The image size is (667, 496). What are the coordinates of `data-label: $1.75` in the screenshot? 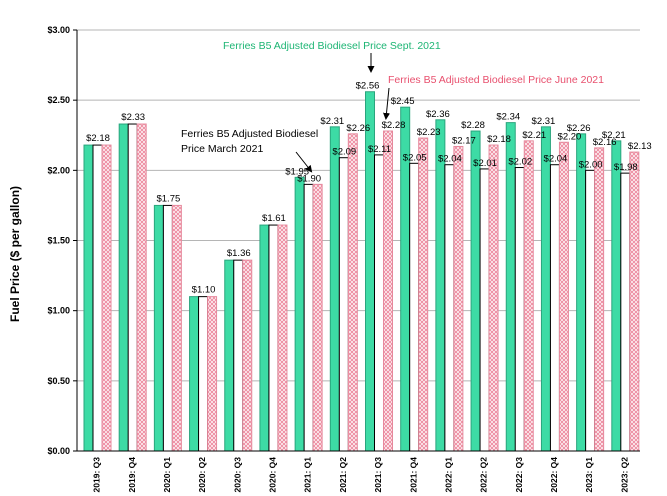 It's located at (168, 198).